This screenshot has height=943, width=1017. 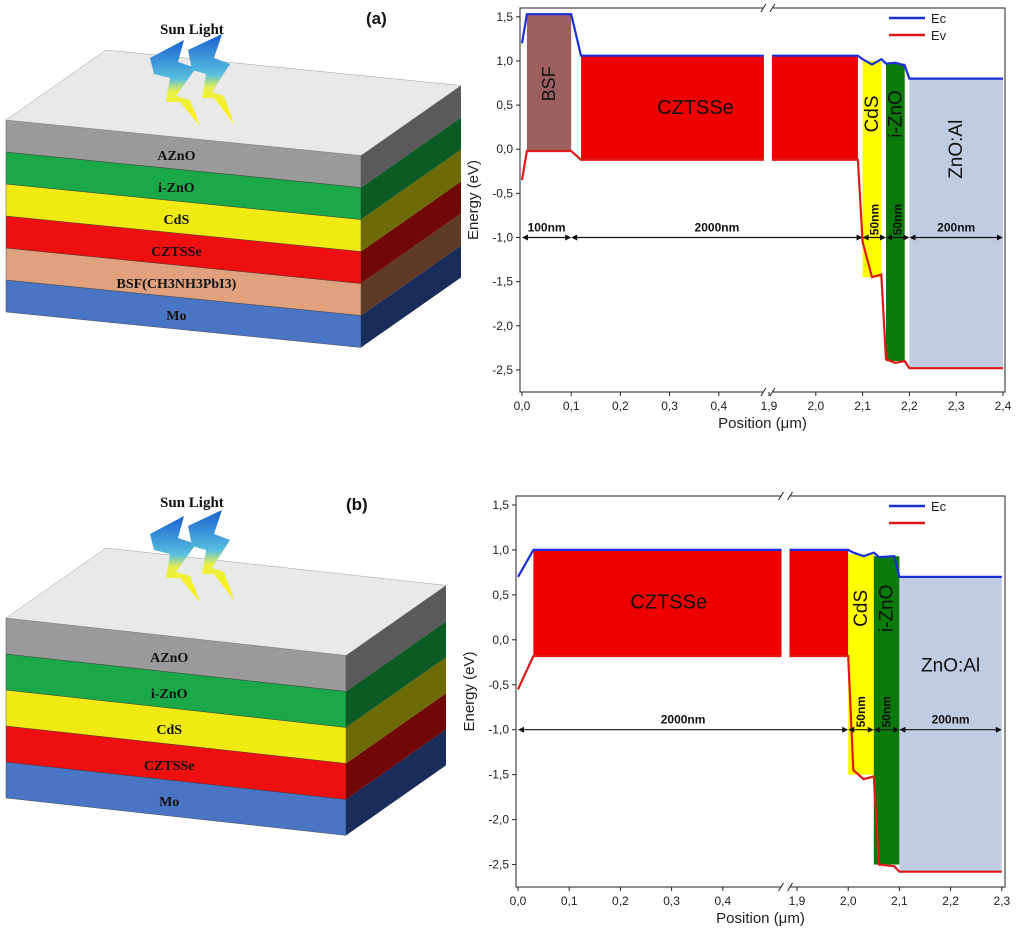 What do you see at coordinates (502, 282) in the screenshot?
I see `y-tick-label: -1,5` at bounding box center [502, 282].